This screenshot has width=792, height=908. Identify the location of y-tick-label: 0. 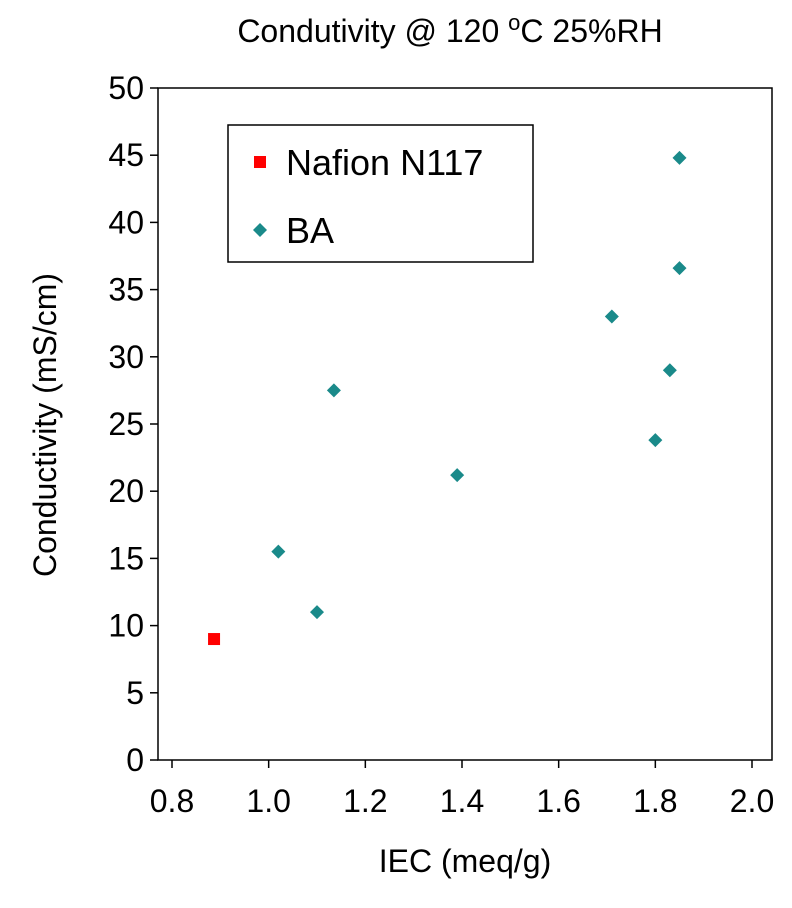
(135, 760).